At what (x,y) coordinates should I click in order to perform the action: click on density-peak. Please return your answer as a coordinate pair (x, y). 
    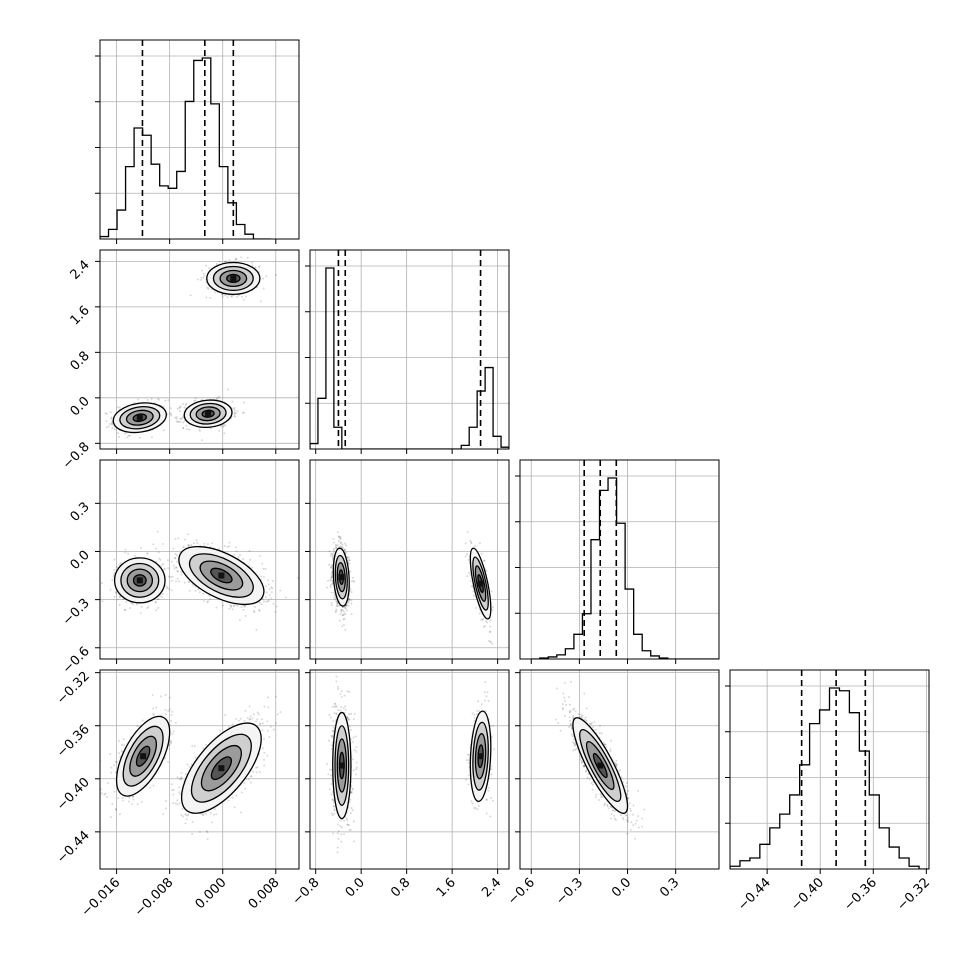
    Looking at the image, I should click on (480, 583).